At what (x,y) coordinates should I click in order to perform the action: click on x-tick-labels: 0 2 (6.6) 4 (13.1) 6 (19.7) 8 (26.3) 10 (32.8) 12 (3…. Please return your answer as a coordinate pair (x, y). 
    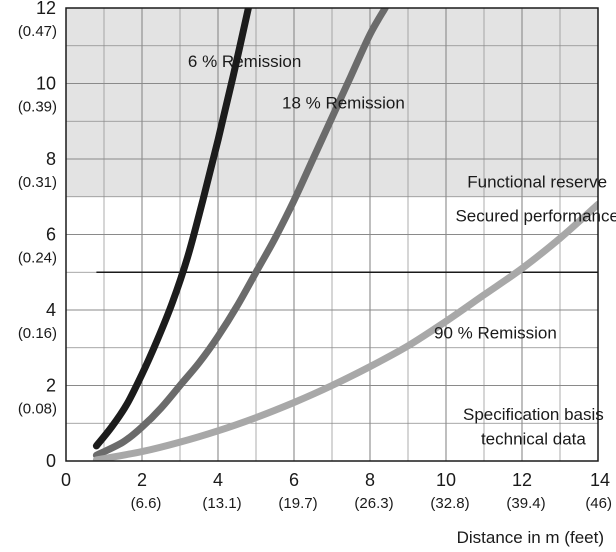
    Looking at the image, I should click on (336, 491).